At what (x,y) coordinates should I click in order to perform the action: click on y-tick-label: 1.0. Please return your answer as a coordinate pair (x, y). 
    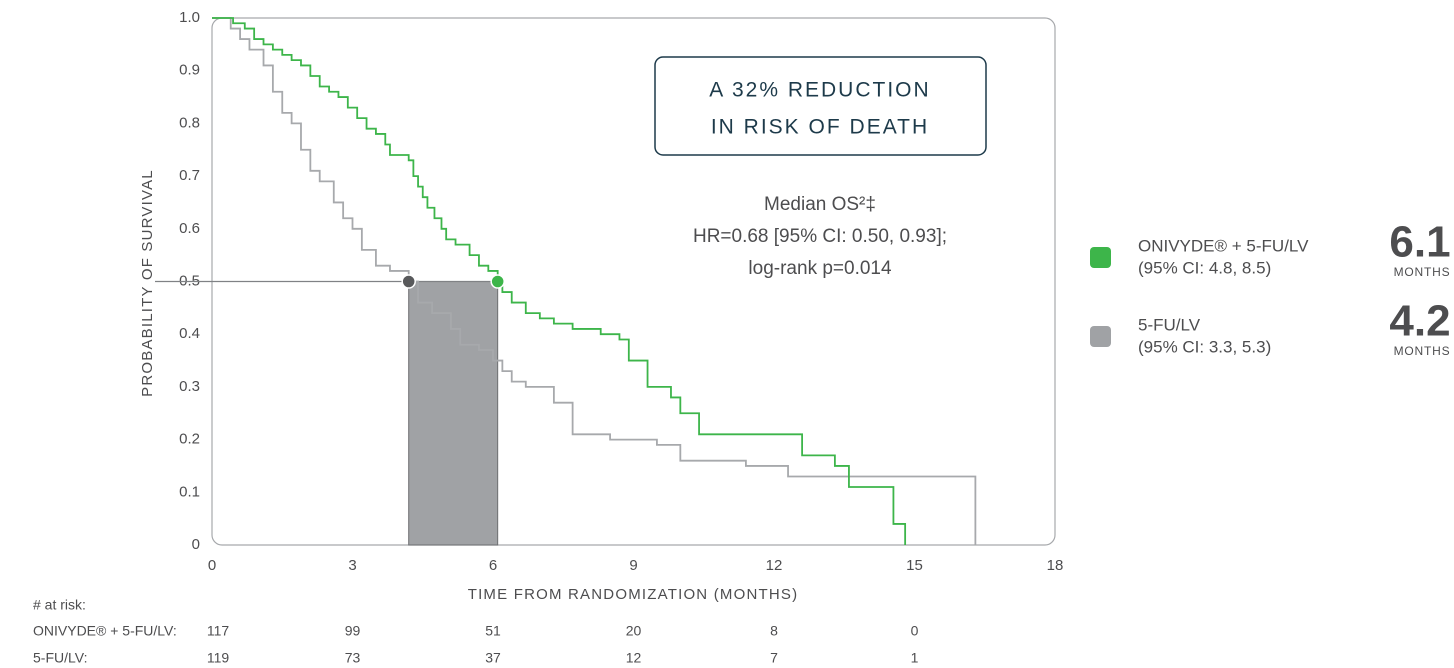
    Looking at the image, I should click on (189, 17).